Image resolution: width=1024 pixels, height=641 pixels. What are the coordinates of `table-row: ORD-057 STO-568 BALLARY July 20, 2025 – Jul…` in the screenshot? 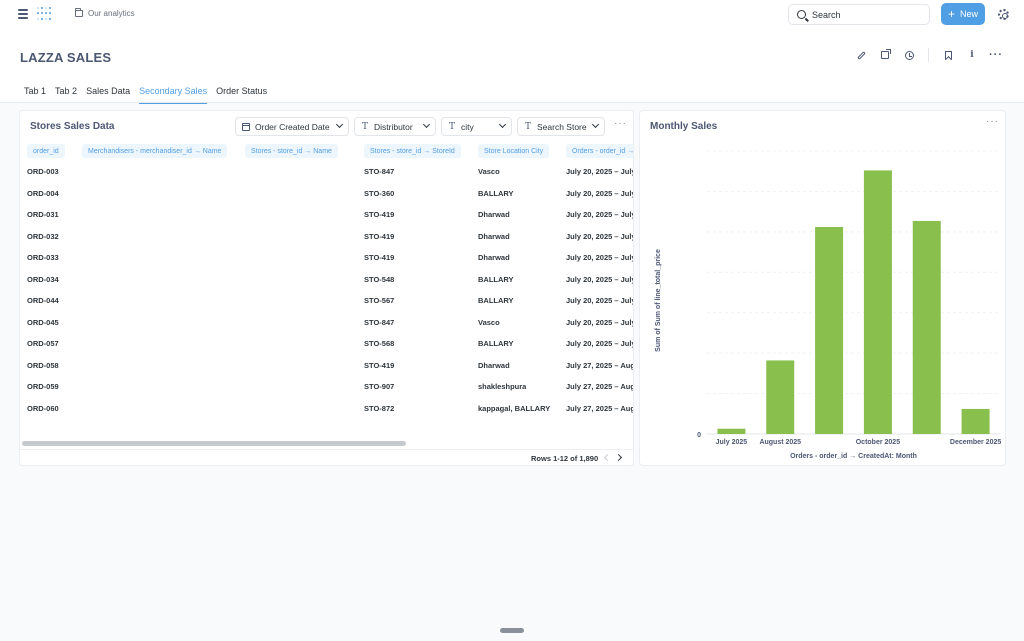 It's located at (326, 343).